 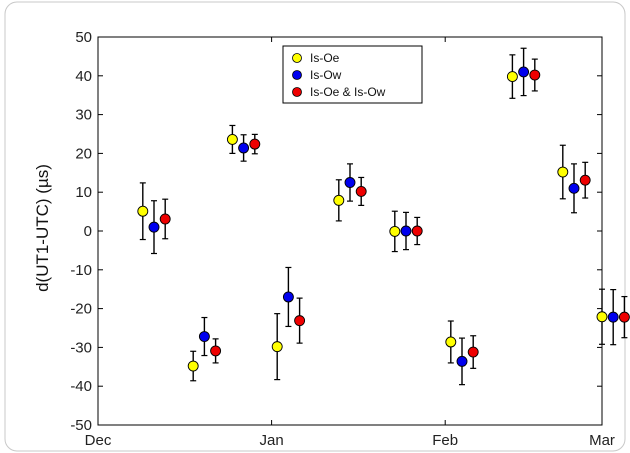 What do you see at coordinates (81, 425) in the screenshot?
I see `y-tick-label: -50` at bounding box center [81, 425].